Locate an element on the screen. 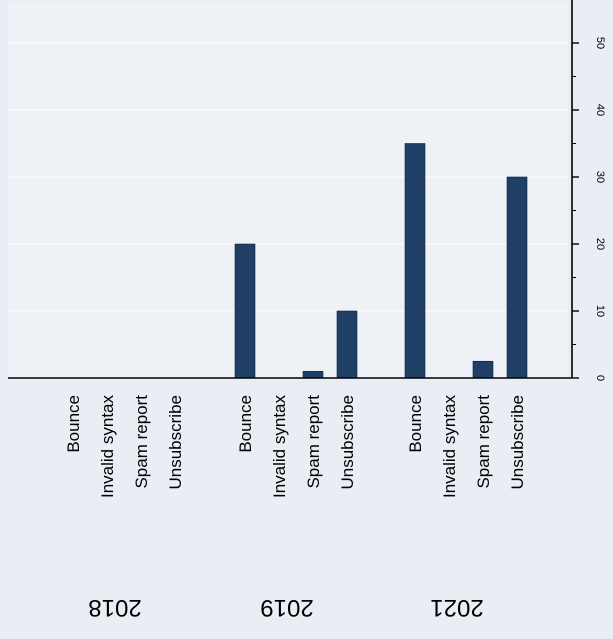 The height and width of the screenshot is (639, 613). group-label: 2021 is located at coordinates (456, 607).